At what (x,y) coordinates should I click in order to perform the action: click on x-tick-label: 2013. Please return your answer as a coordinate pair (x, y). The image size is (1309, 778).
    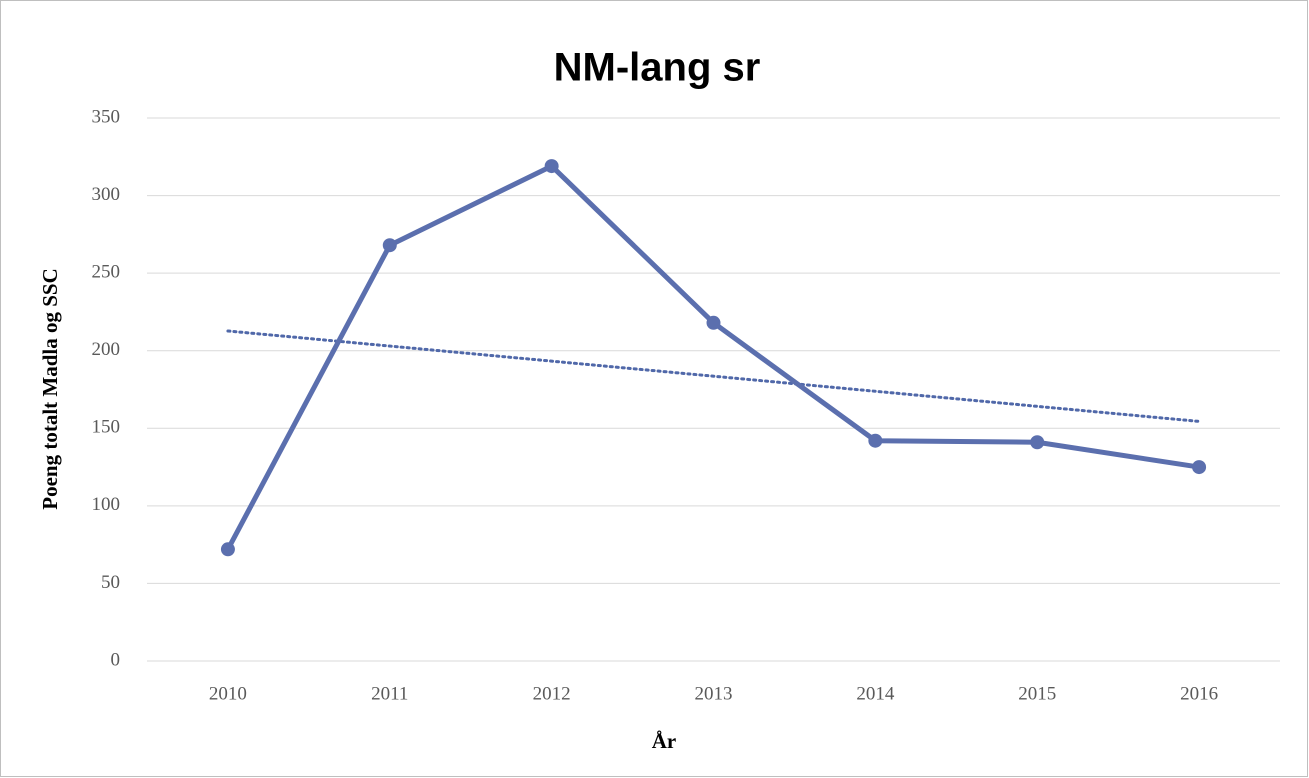
    Looking at the image, I should click on (714, 693).